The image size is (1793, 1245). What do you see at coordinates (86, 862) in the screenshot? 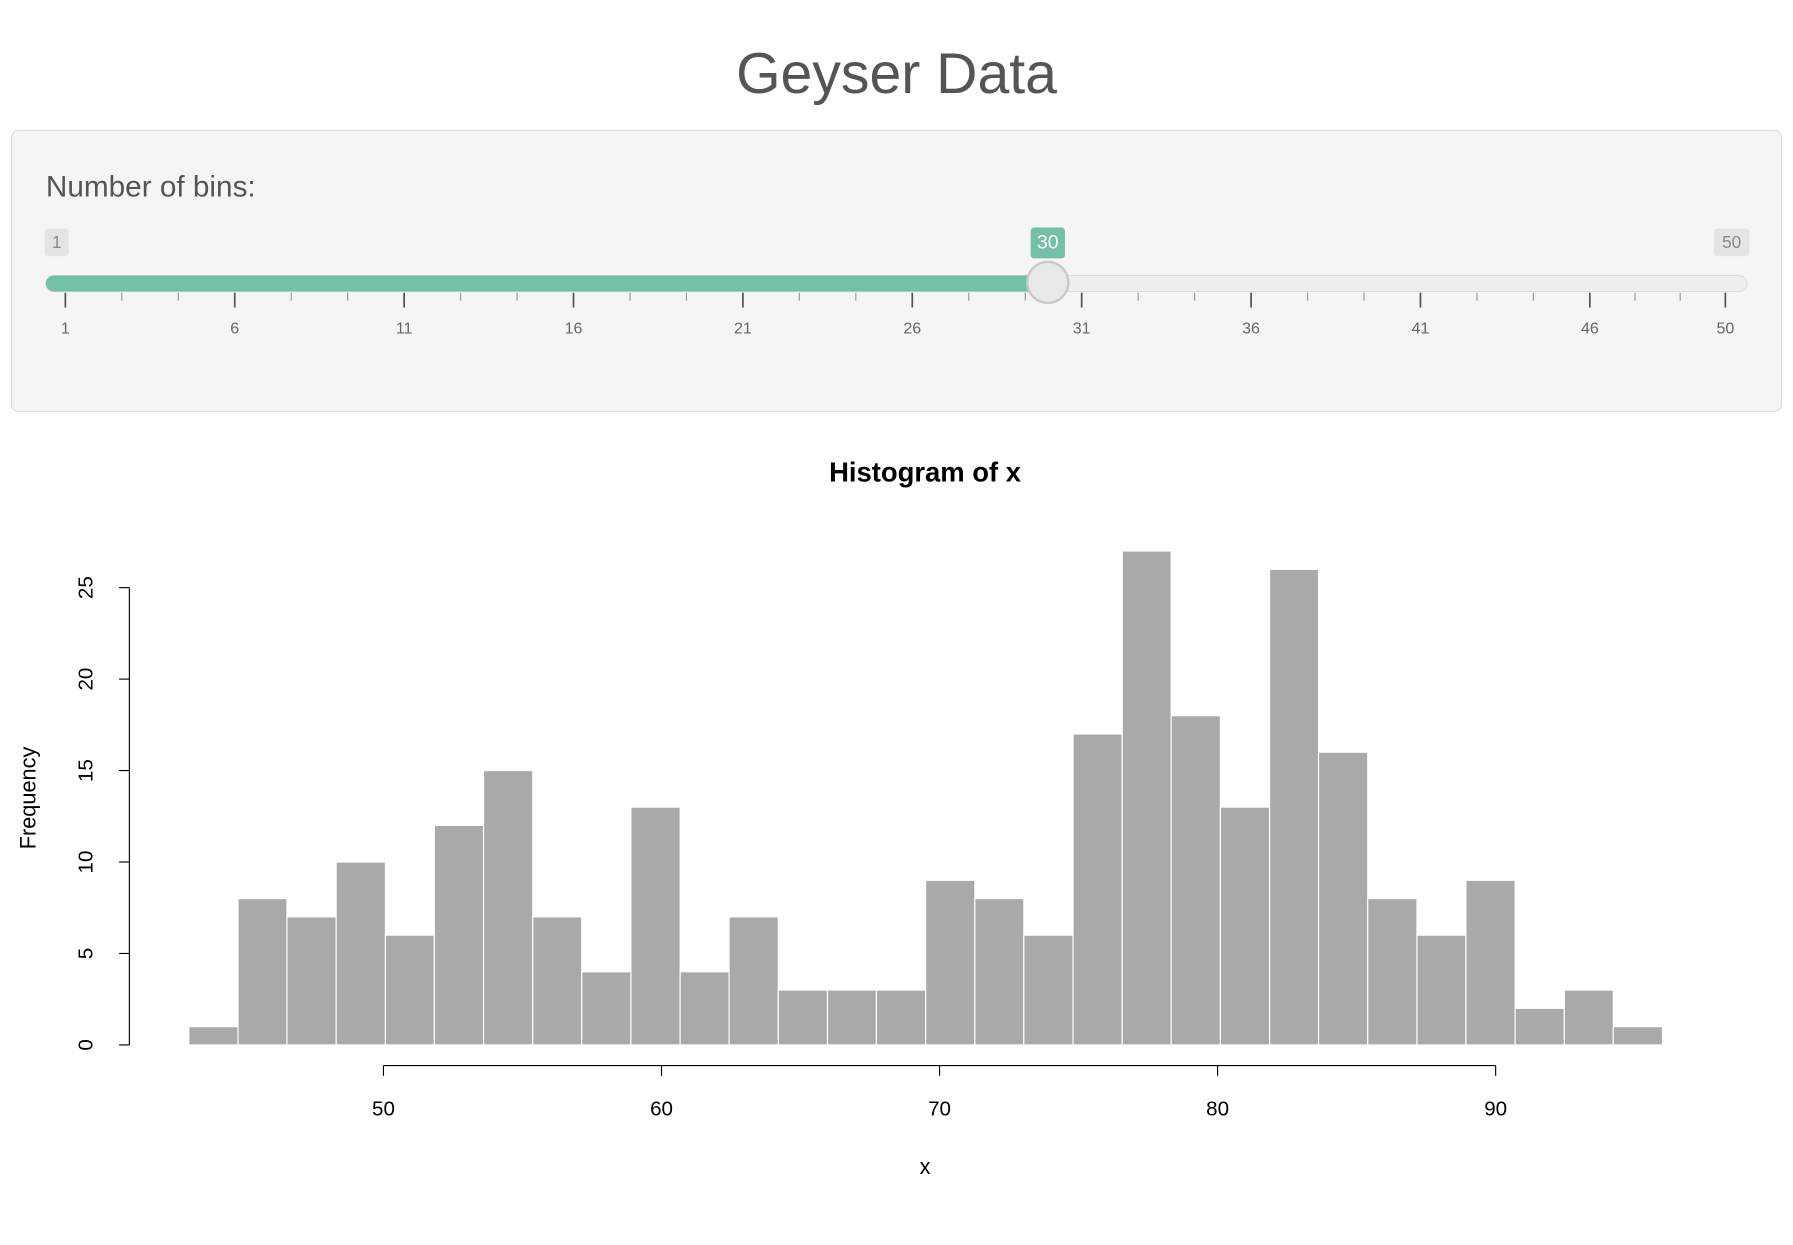
I see `y-tick-label: 10` at bounding box center [86, 862].